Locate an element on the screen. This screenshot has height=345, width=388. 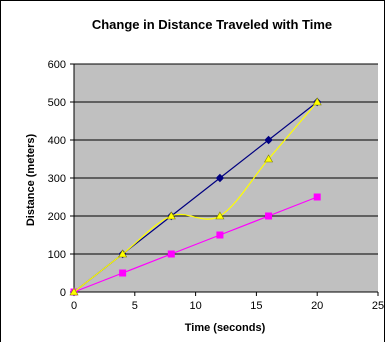
x-tick-label: 20 is located at coordinates (317, 306).